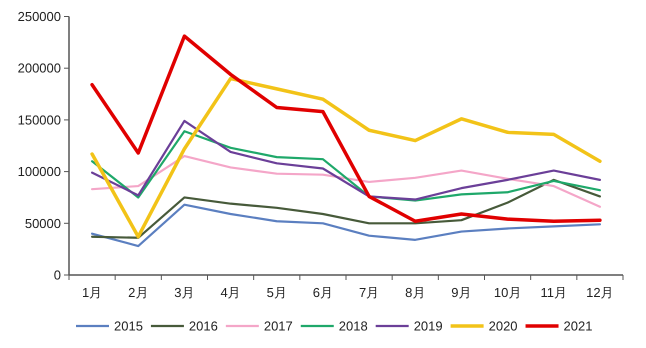 The height and width of the screenshot is (348, 646). What do you see at coordinates (230, 292) in the screenshot?
I see `x-tick-label: 4月` at bounding box center [230, 292].